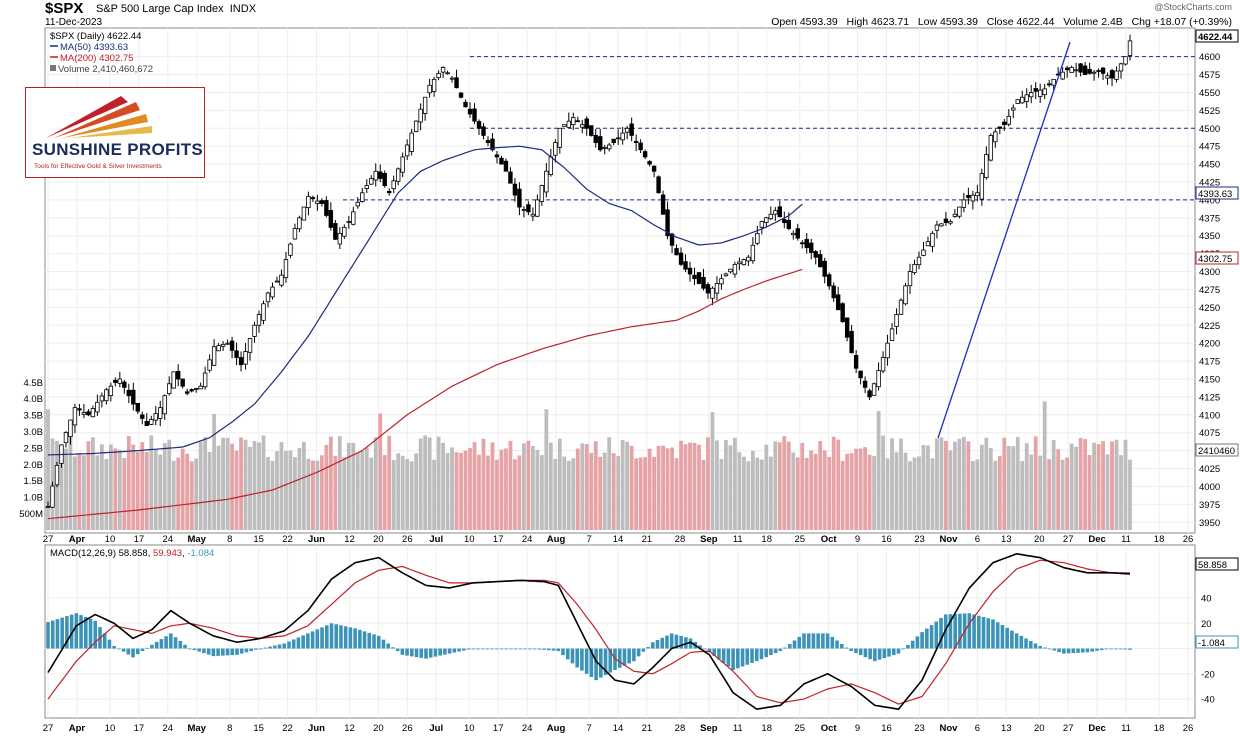 The width and height of the screenshot is (1240, 737). What do you see at coordinates (857, 22) in the screenshot?
I see `high-label: High` at bounding box center [857, 22].